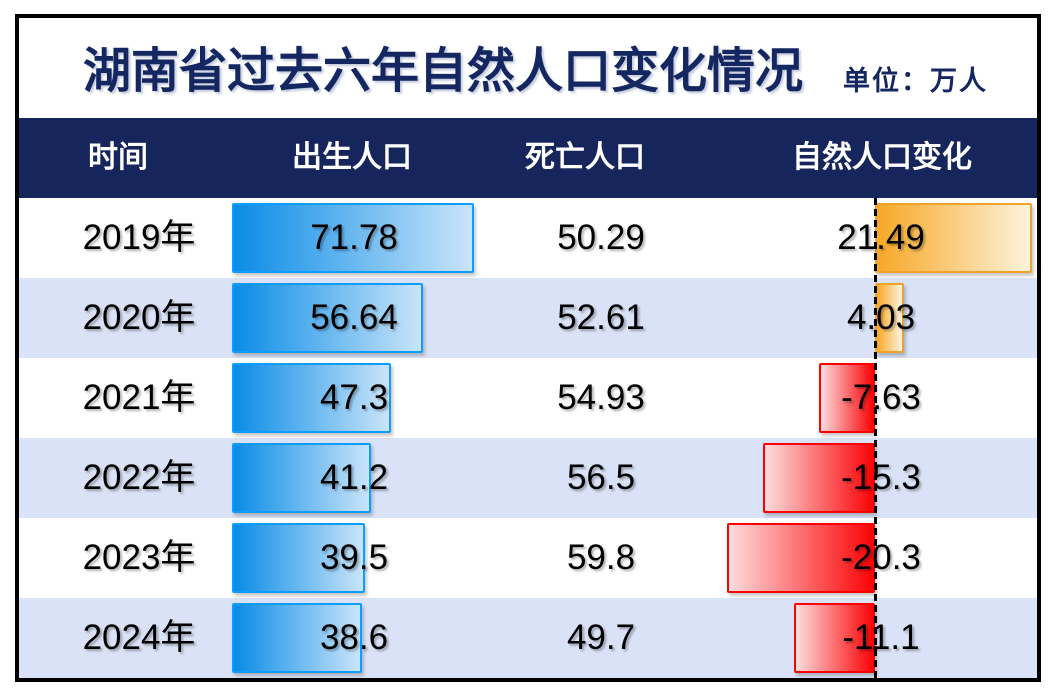 The height and width of the screenshot is (696, 1054). Describe the element at coordinates (882, 157) in the screenshot. I see `column-header-change: 自然人口变化` at that location.